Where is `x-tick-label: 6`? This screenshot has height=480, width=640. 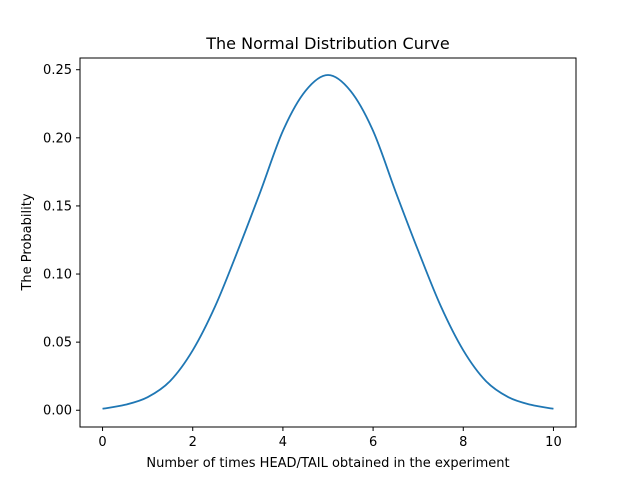
x-tick-label: 6 is located at coordinates (373, 442).